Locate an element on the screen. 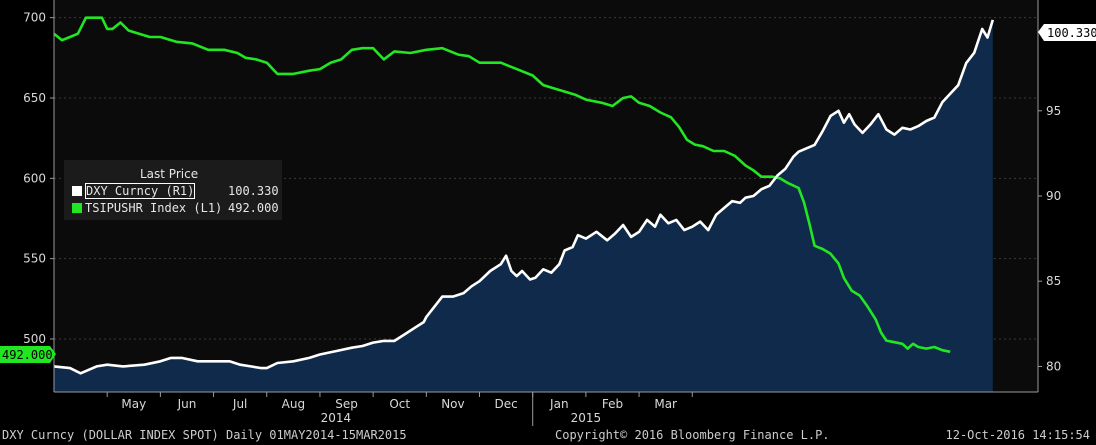 This screenshot has height=445, width=1096. x-year-labels: 2014 2015 is located at coordinates (461, 418).